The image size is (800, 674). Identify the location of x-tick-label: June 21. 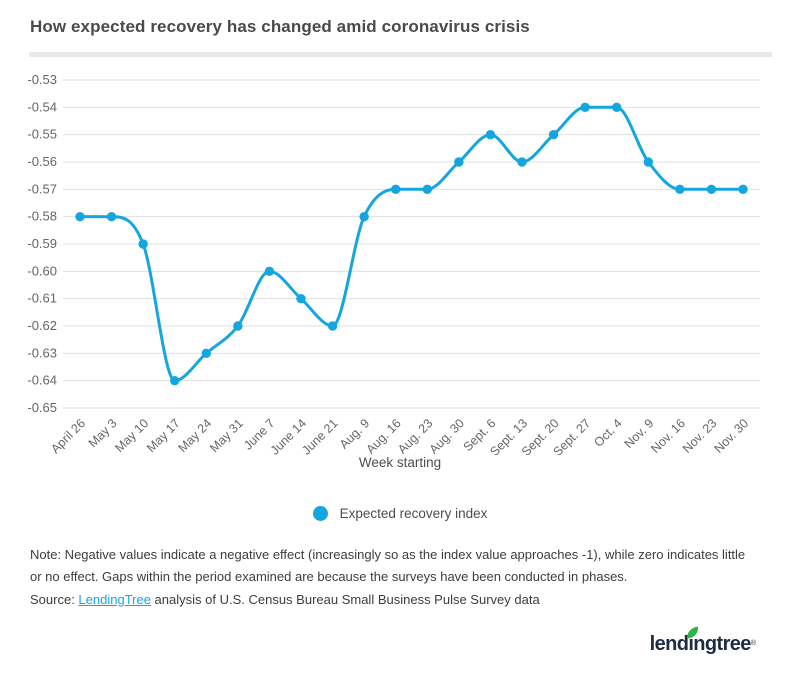
(319, 435).